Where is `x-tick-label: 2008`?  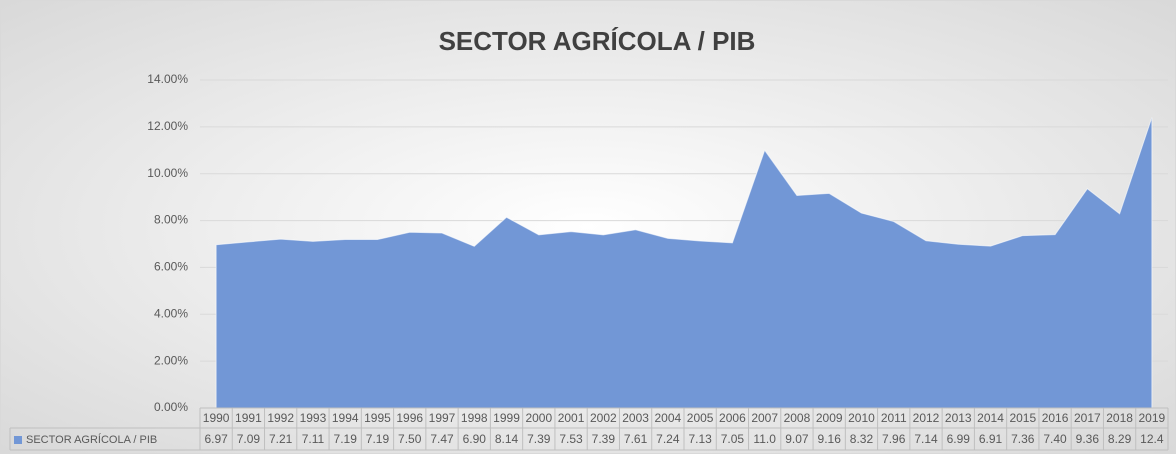 x-tick-label: 2008 is located at coordinates (797, 418).